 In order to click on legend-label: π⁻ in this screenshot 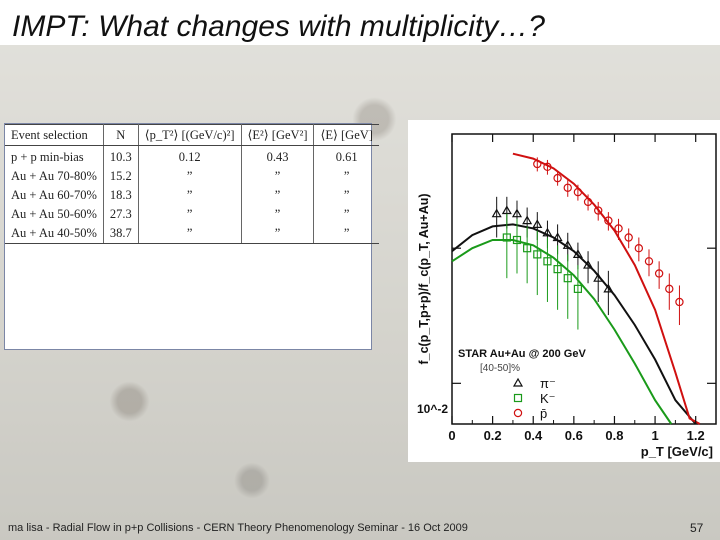, I will do `click(548, 383)`.